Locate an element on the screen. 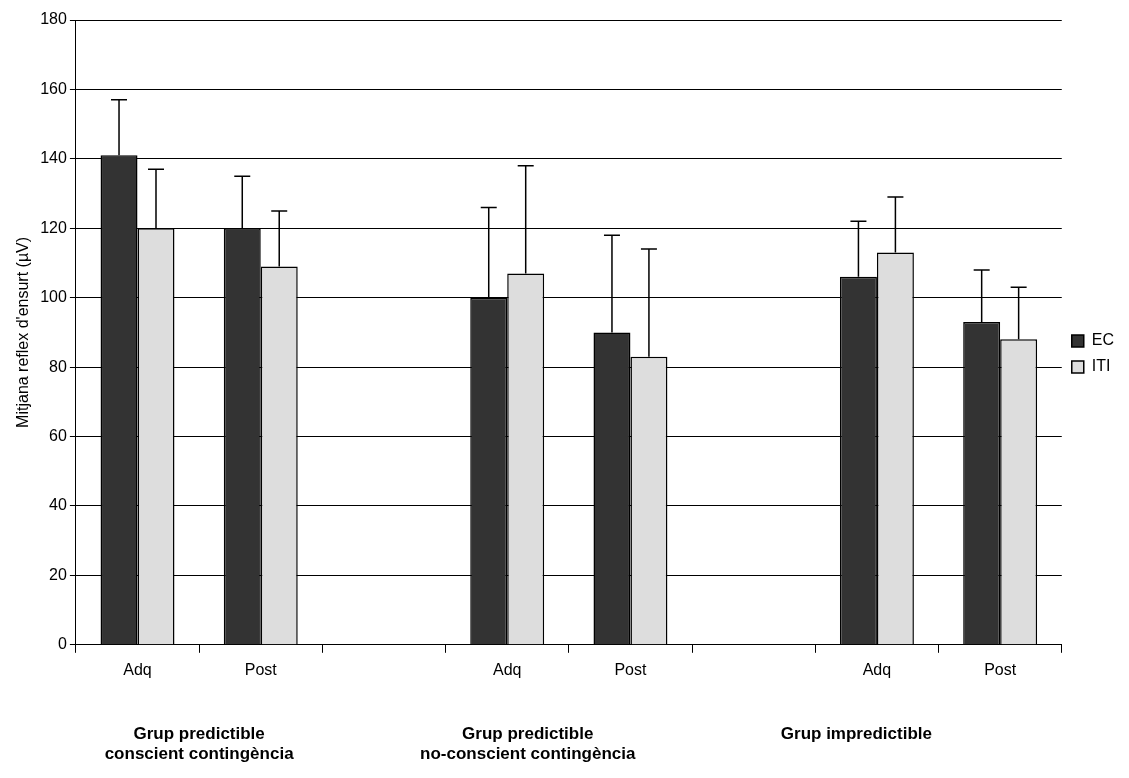  y-tick-label: 100 is located at coordinates (53, 297).